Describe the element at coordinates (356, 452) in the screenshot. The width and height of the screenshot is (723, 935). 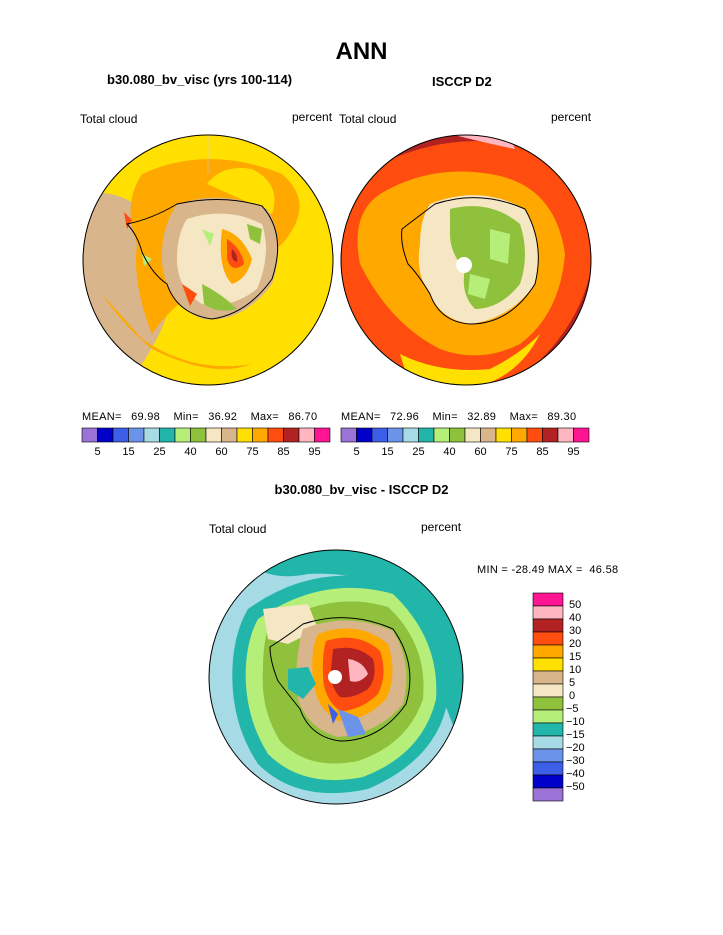
I see `obs-colorbar-tick-label: 5` at that location.